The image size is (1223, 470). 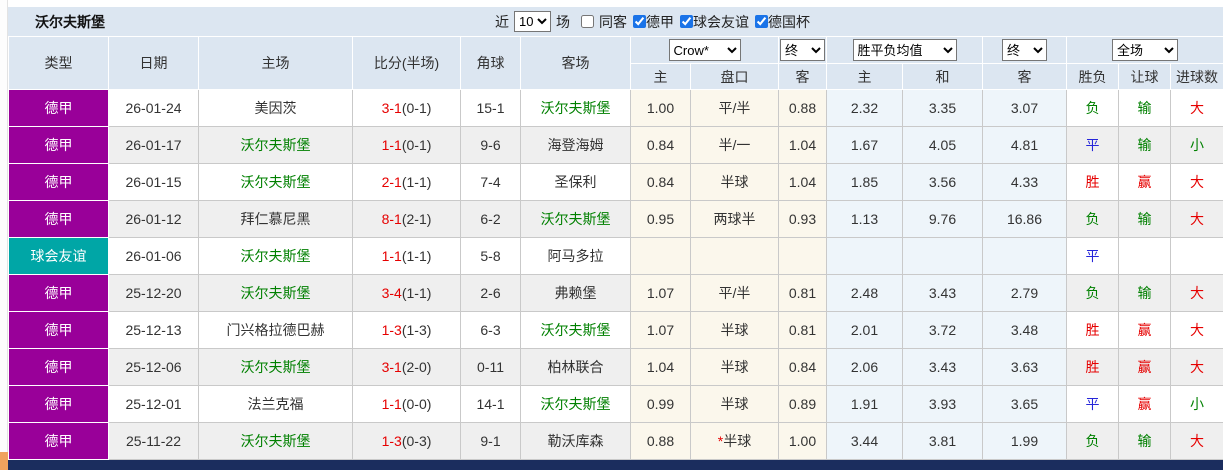 I want to click on cell-avg-home: 1.67, so click(x=864, y=145).